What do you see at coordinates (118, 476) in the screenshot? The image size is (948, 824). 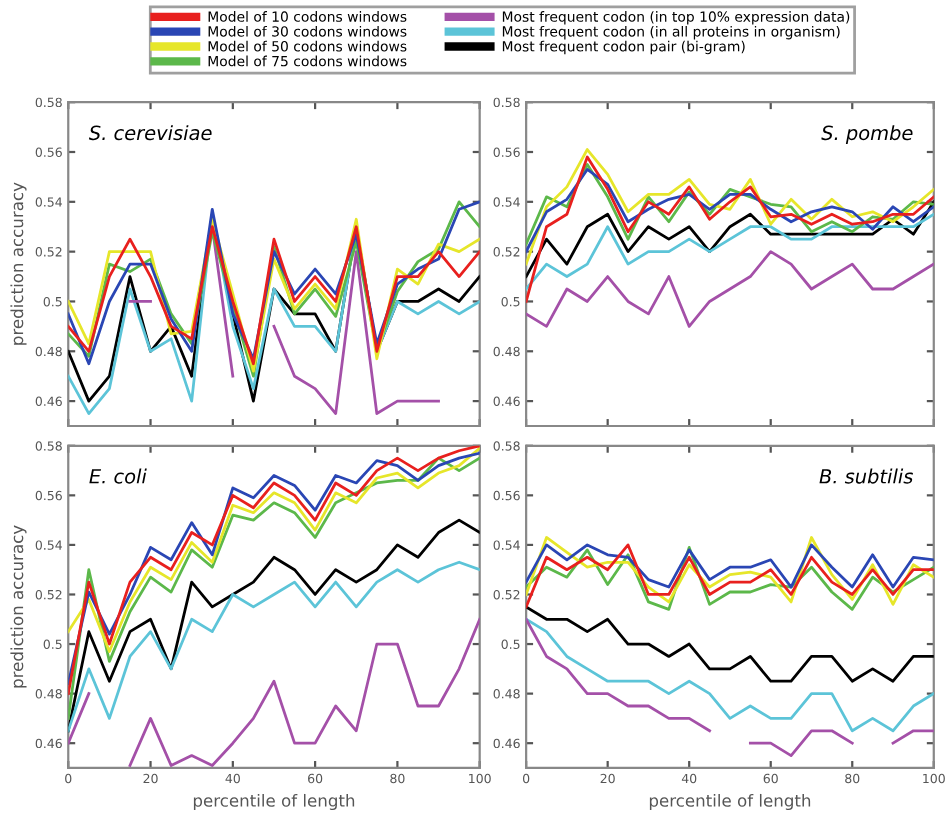 I see `text: E. coli` at bounding box center [118, 476].